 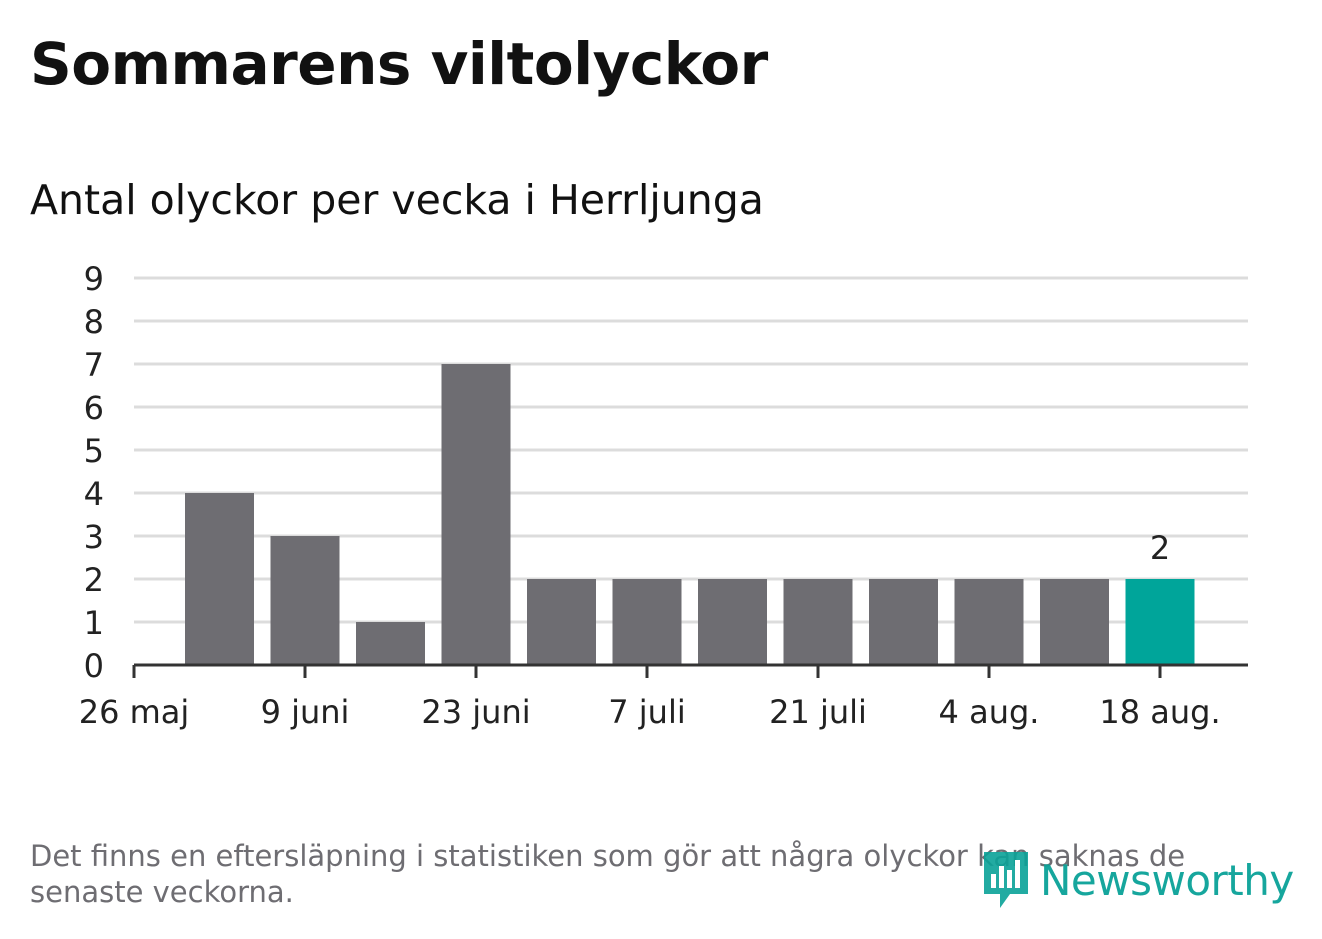 What do you see at coordinates (1006, 880) in the screenshot?
I see `newsworthy-logo-icon` at bounding box center [1006, 880].